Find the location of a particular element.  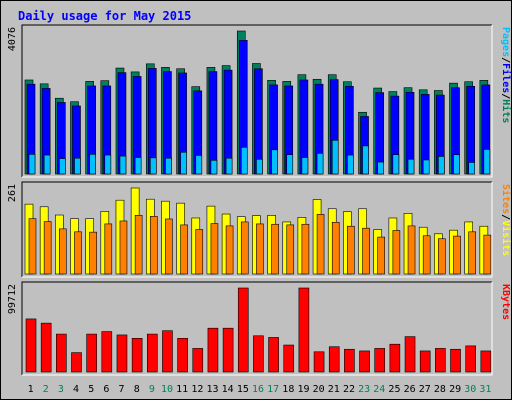

day-label-29: 29 is located at coordinates (455, 389).